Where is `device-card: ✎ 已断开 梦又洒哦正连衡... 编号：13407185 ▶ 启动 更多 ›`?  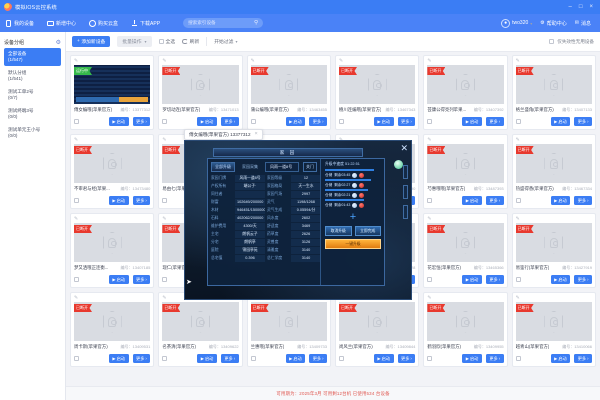 device-card: ✎ 已断开 梦又洒哦正连衡... 编号：13407185 ▶ 启动 更多 › is located at coordinates (112, 250).